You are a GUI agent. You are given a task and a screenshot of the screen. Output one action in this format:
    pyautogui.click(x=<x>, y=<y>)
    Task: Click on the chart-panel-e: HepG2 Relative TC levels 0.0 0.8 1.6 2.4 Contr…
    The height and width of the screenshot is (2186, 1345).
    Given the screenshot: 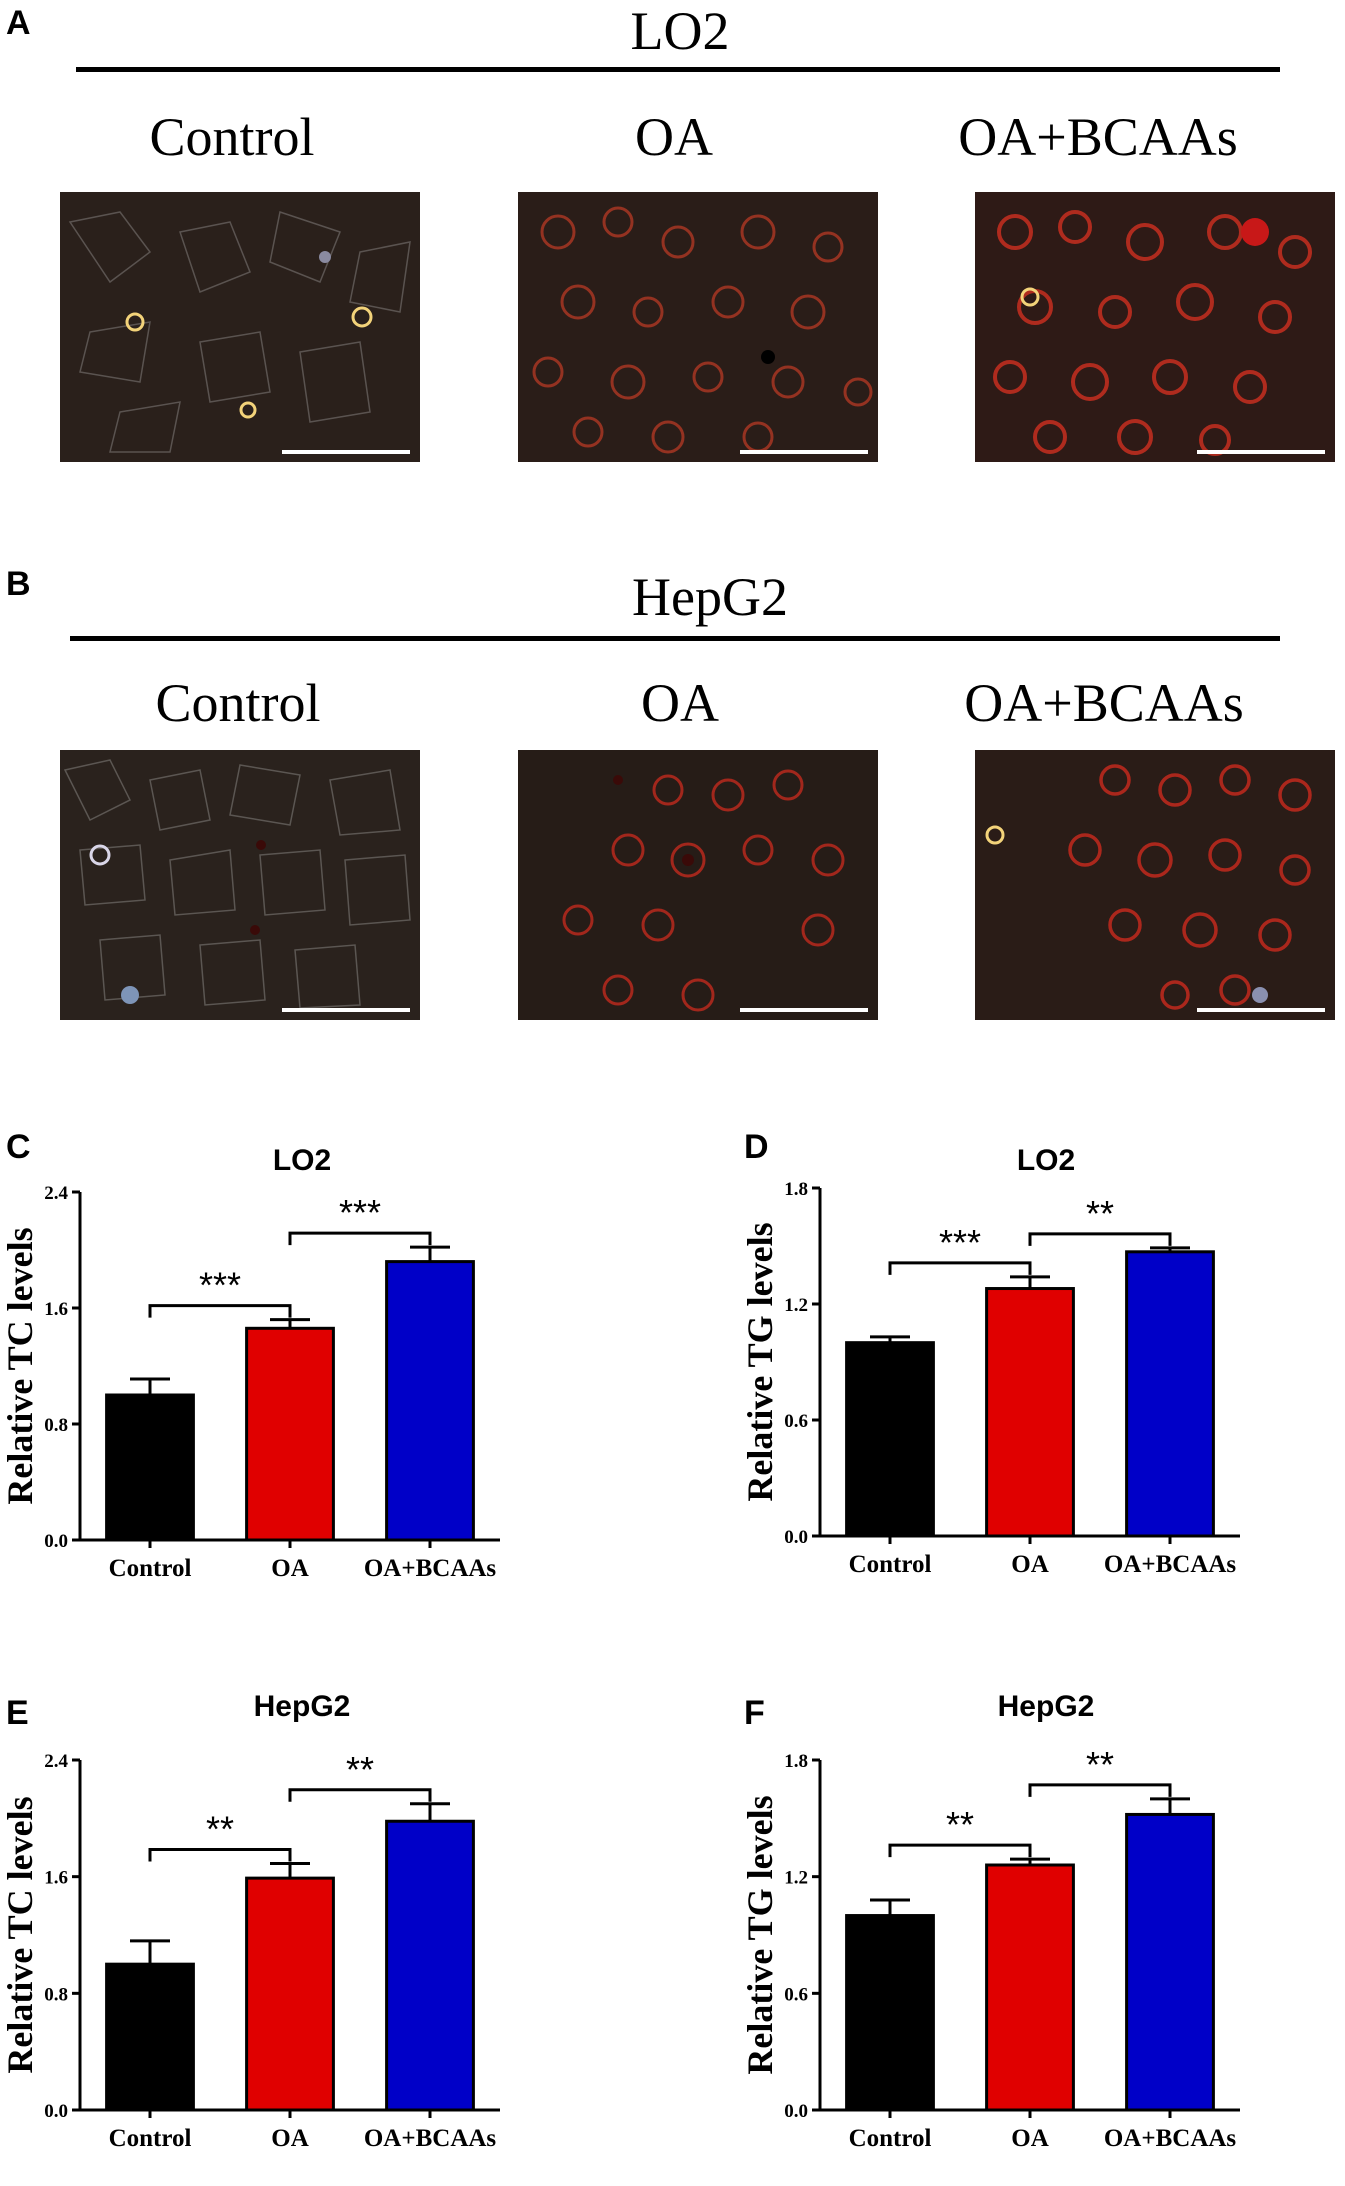 What is the action you would take?
    pyautogui.click(x=250, y=1921)
    